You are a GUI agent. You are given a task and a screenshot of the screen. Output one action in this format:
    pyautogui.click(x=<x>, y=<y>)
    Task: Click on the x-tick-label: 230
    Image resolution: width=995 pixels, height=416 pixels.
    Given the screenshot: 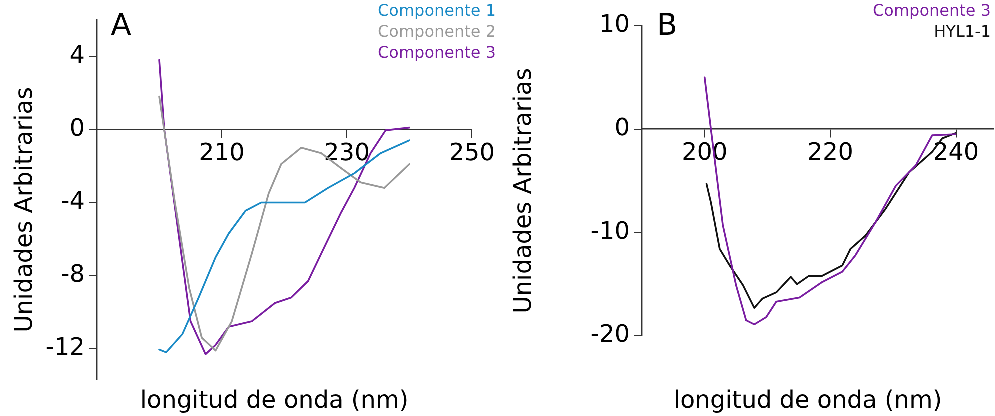 What is the action you would take?
    pyautogui.click(x=347, y=152)
    